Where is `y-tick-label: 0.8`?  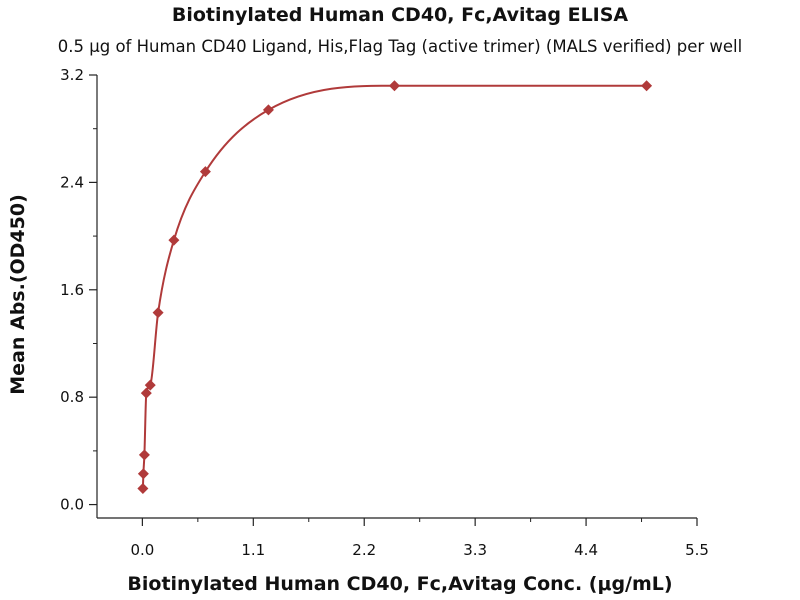
y-tick-label: 0.8 is located at coordinates (72, 397).